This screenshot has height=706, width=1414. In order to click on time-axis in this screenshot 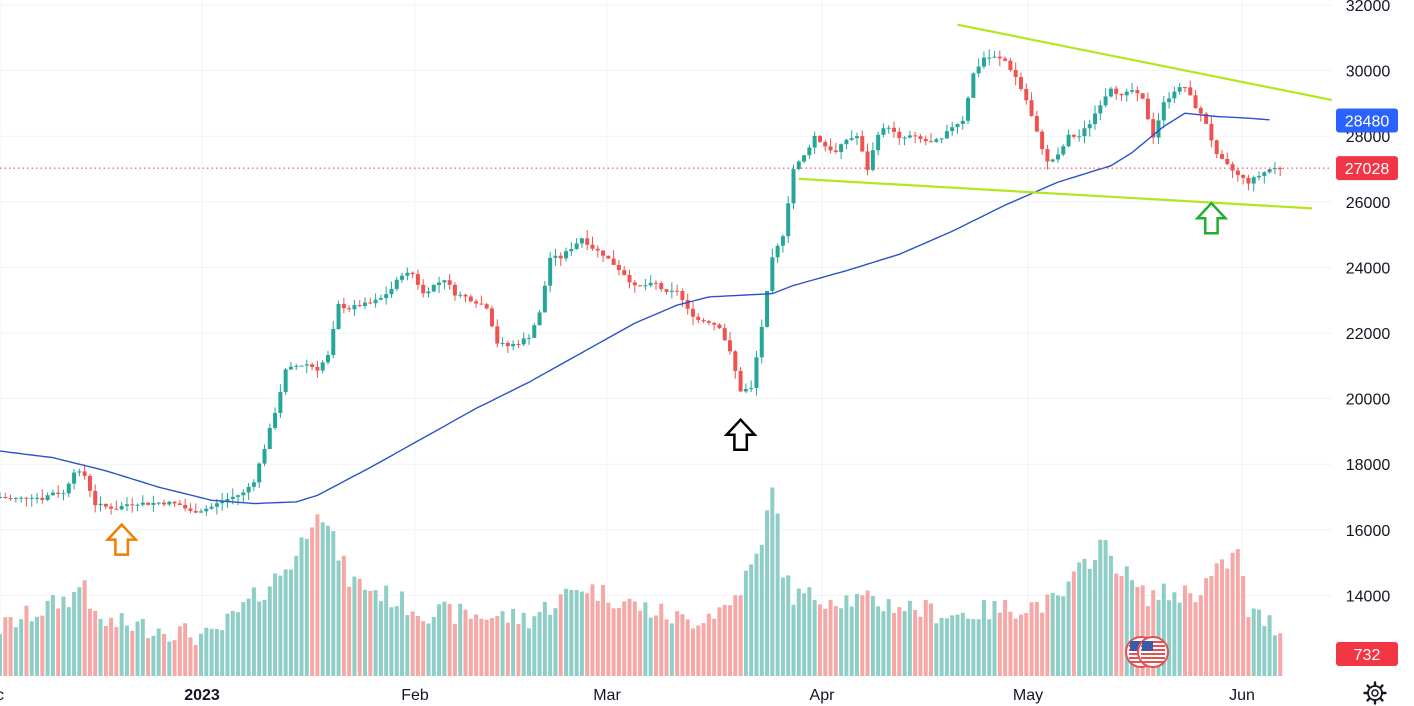, I will do `click(707, 691)`.